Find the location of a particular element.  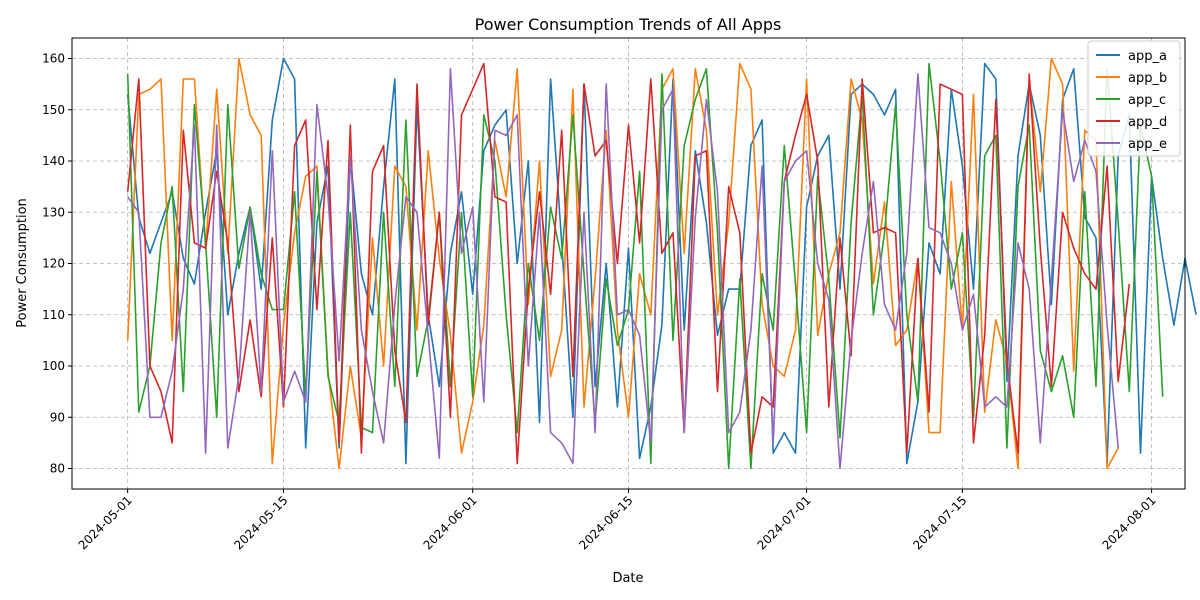

x-axis-title: Date is located at coordinates (627, 578).